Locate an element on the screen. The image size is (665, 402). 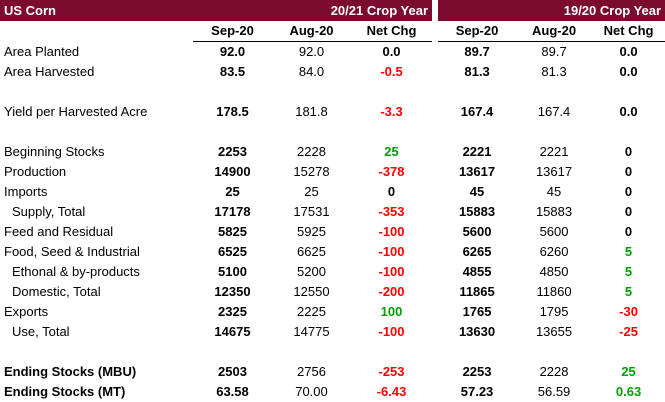
cell-cur-aug: 17531 is located at coordinates (311, 211).